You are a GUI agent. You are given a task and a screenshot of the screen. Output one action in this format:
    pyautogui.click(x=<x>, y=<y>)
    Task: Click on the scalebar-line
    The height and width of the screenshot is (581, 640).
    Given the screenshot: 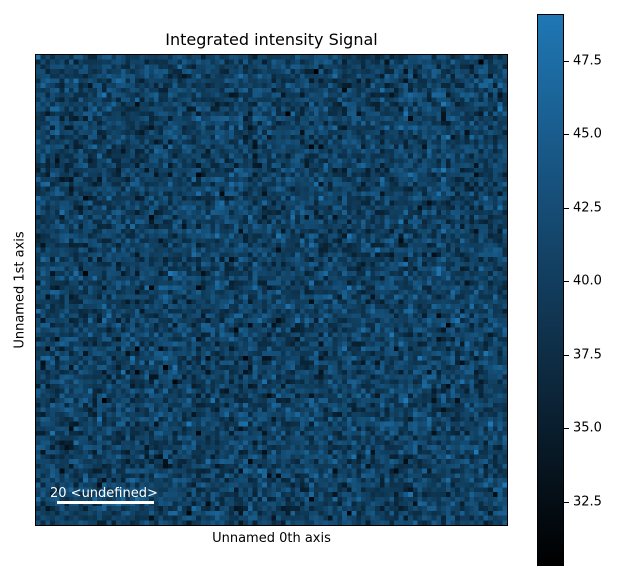 What is the action you would take?
    pyautogui.click(x=105, y=502)
    